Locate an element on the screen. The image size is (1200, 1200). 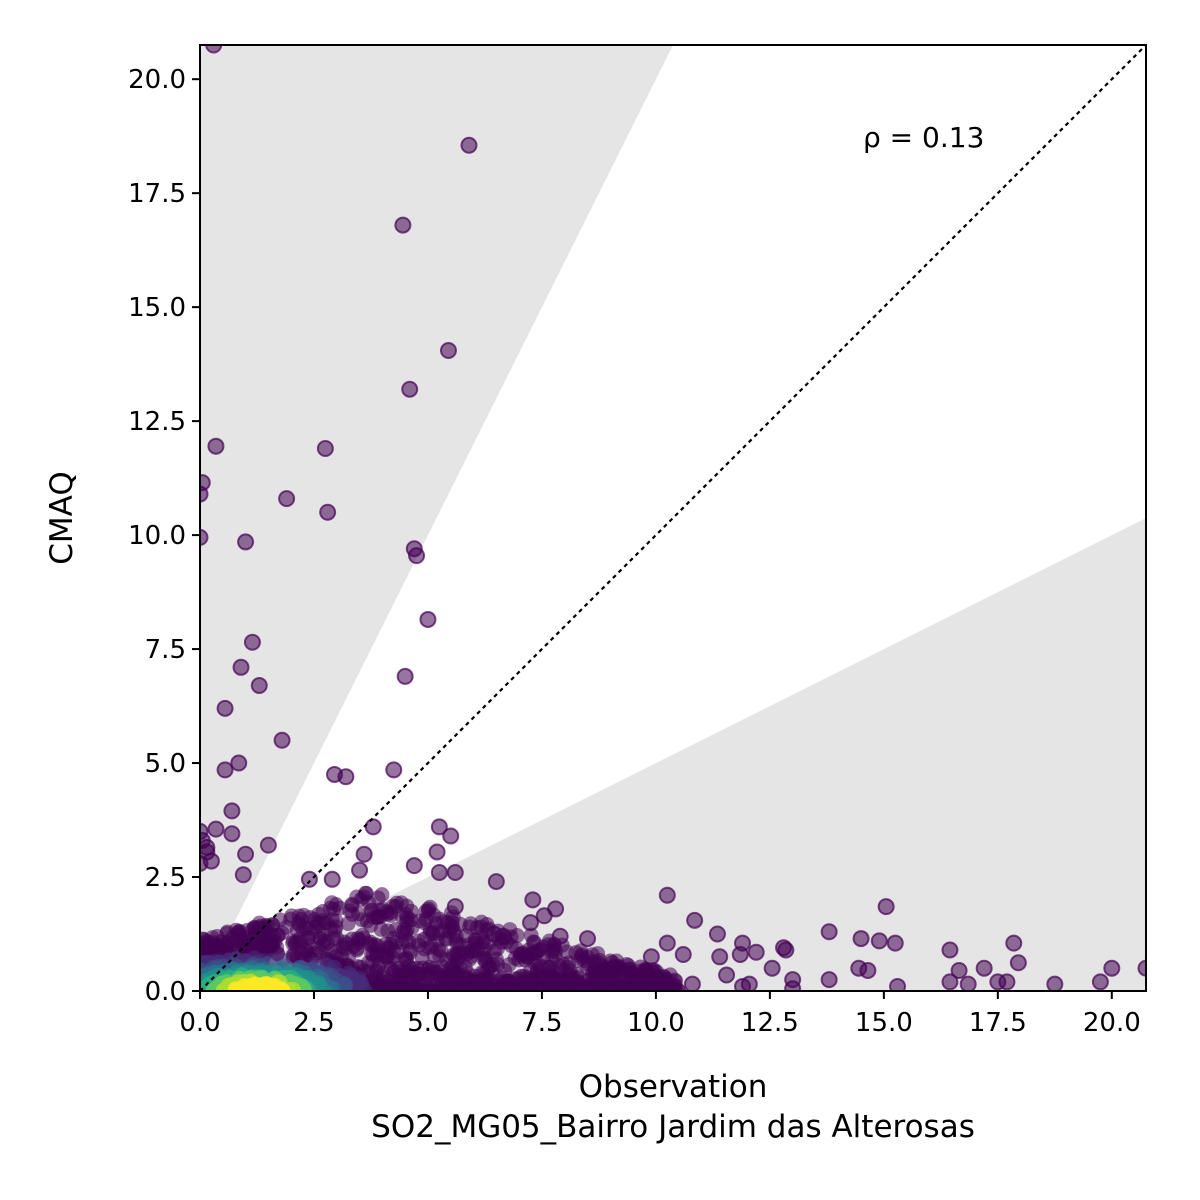
y-tick-label: 12.5 is located at coordinates (157, 422).